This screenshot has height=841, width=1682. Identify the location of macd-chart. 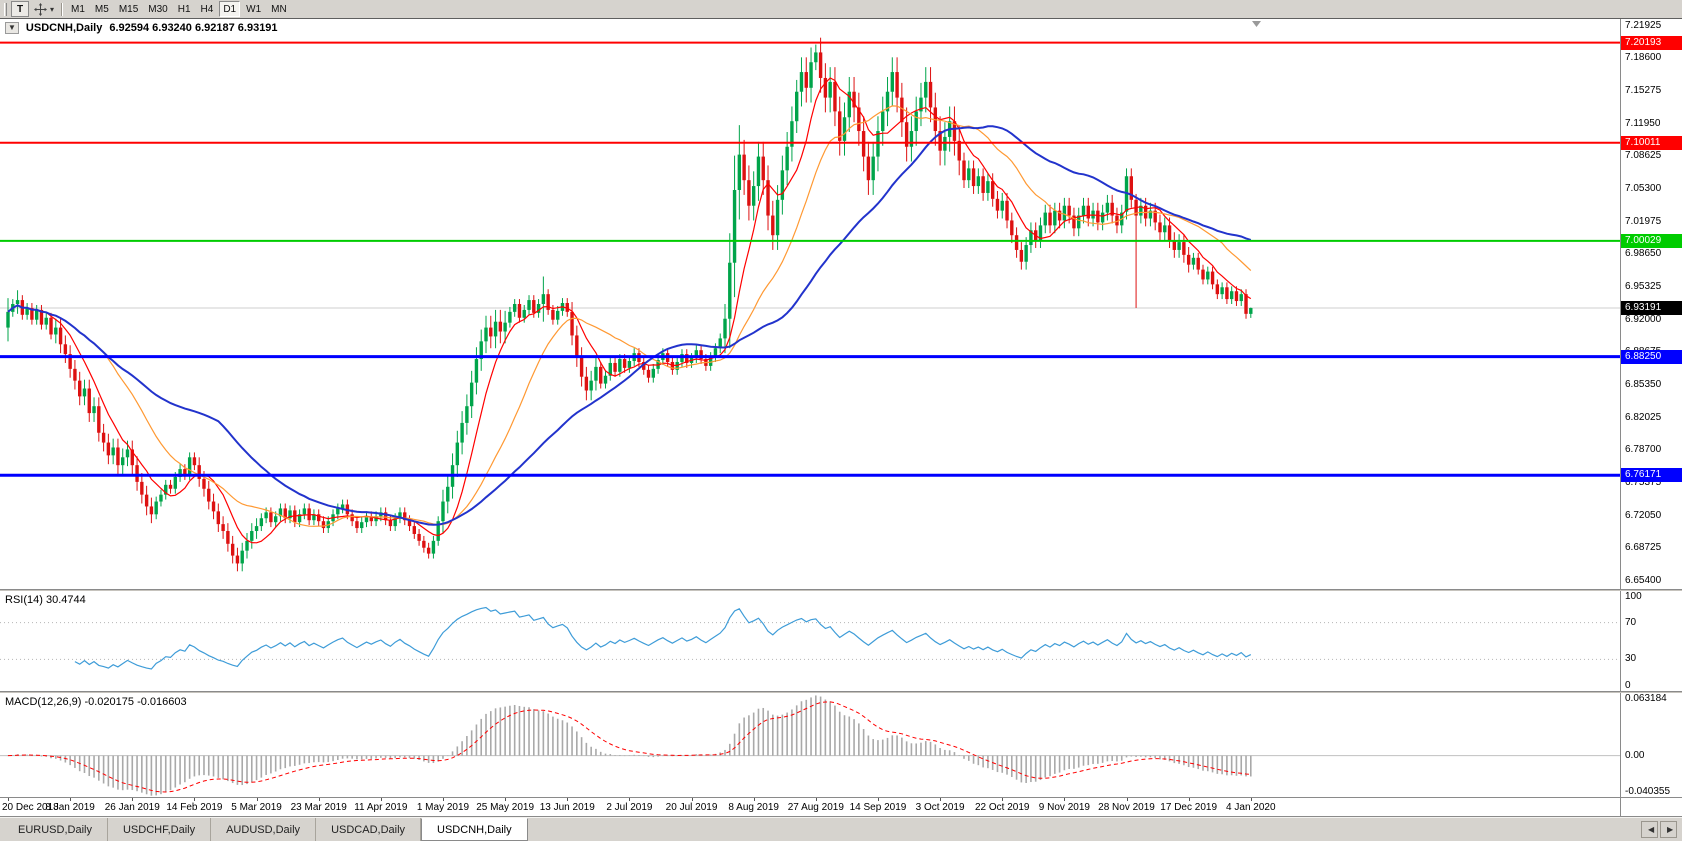
(810, 745).